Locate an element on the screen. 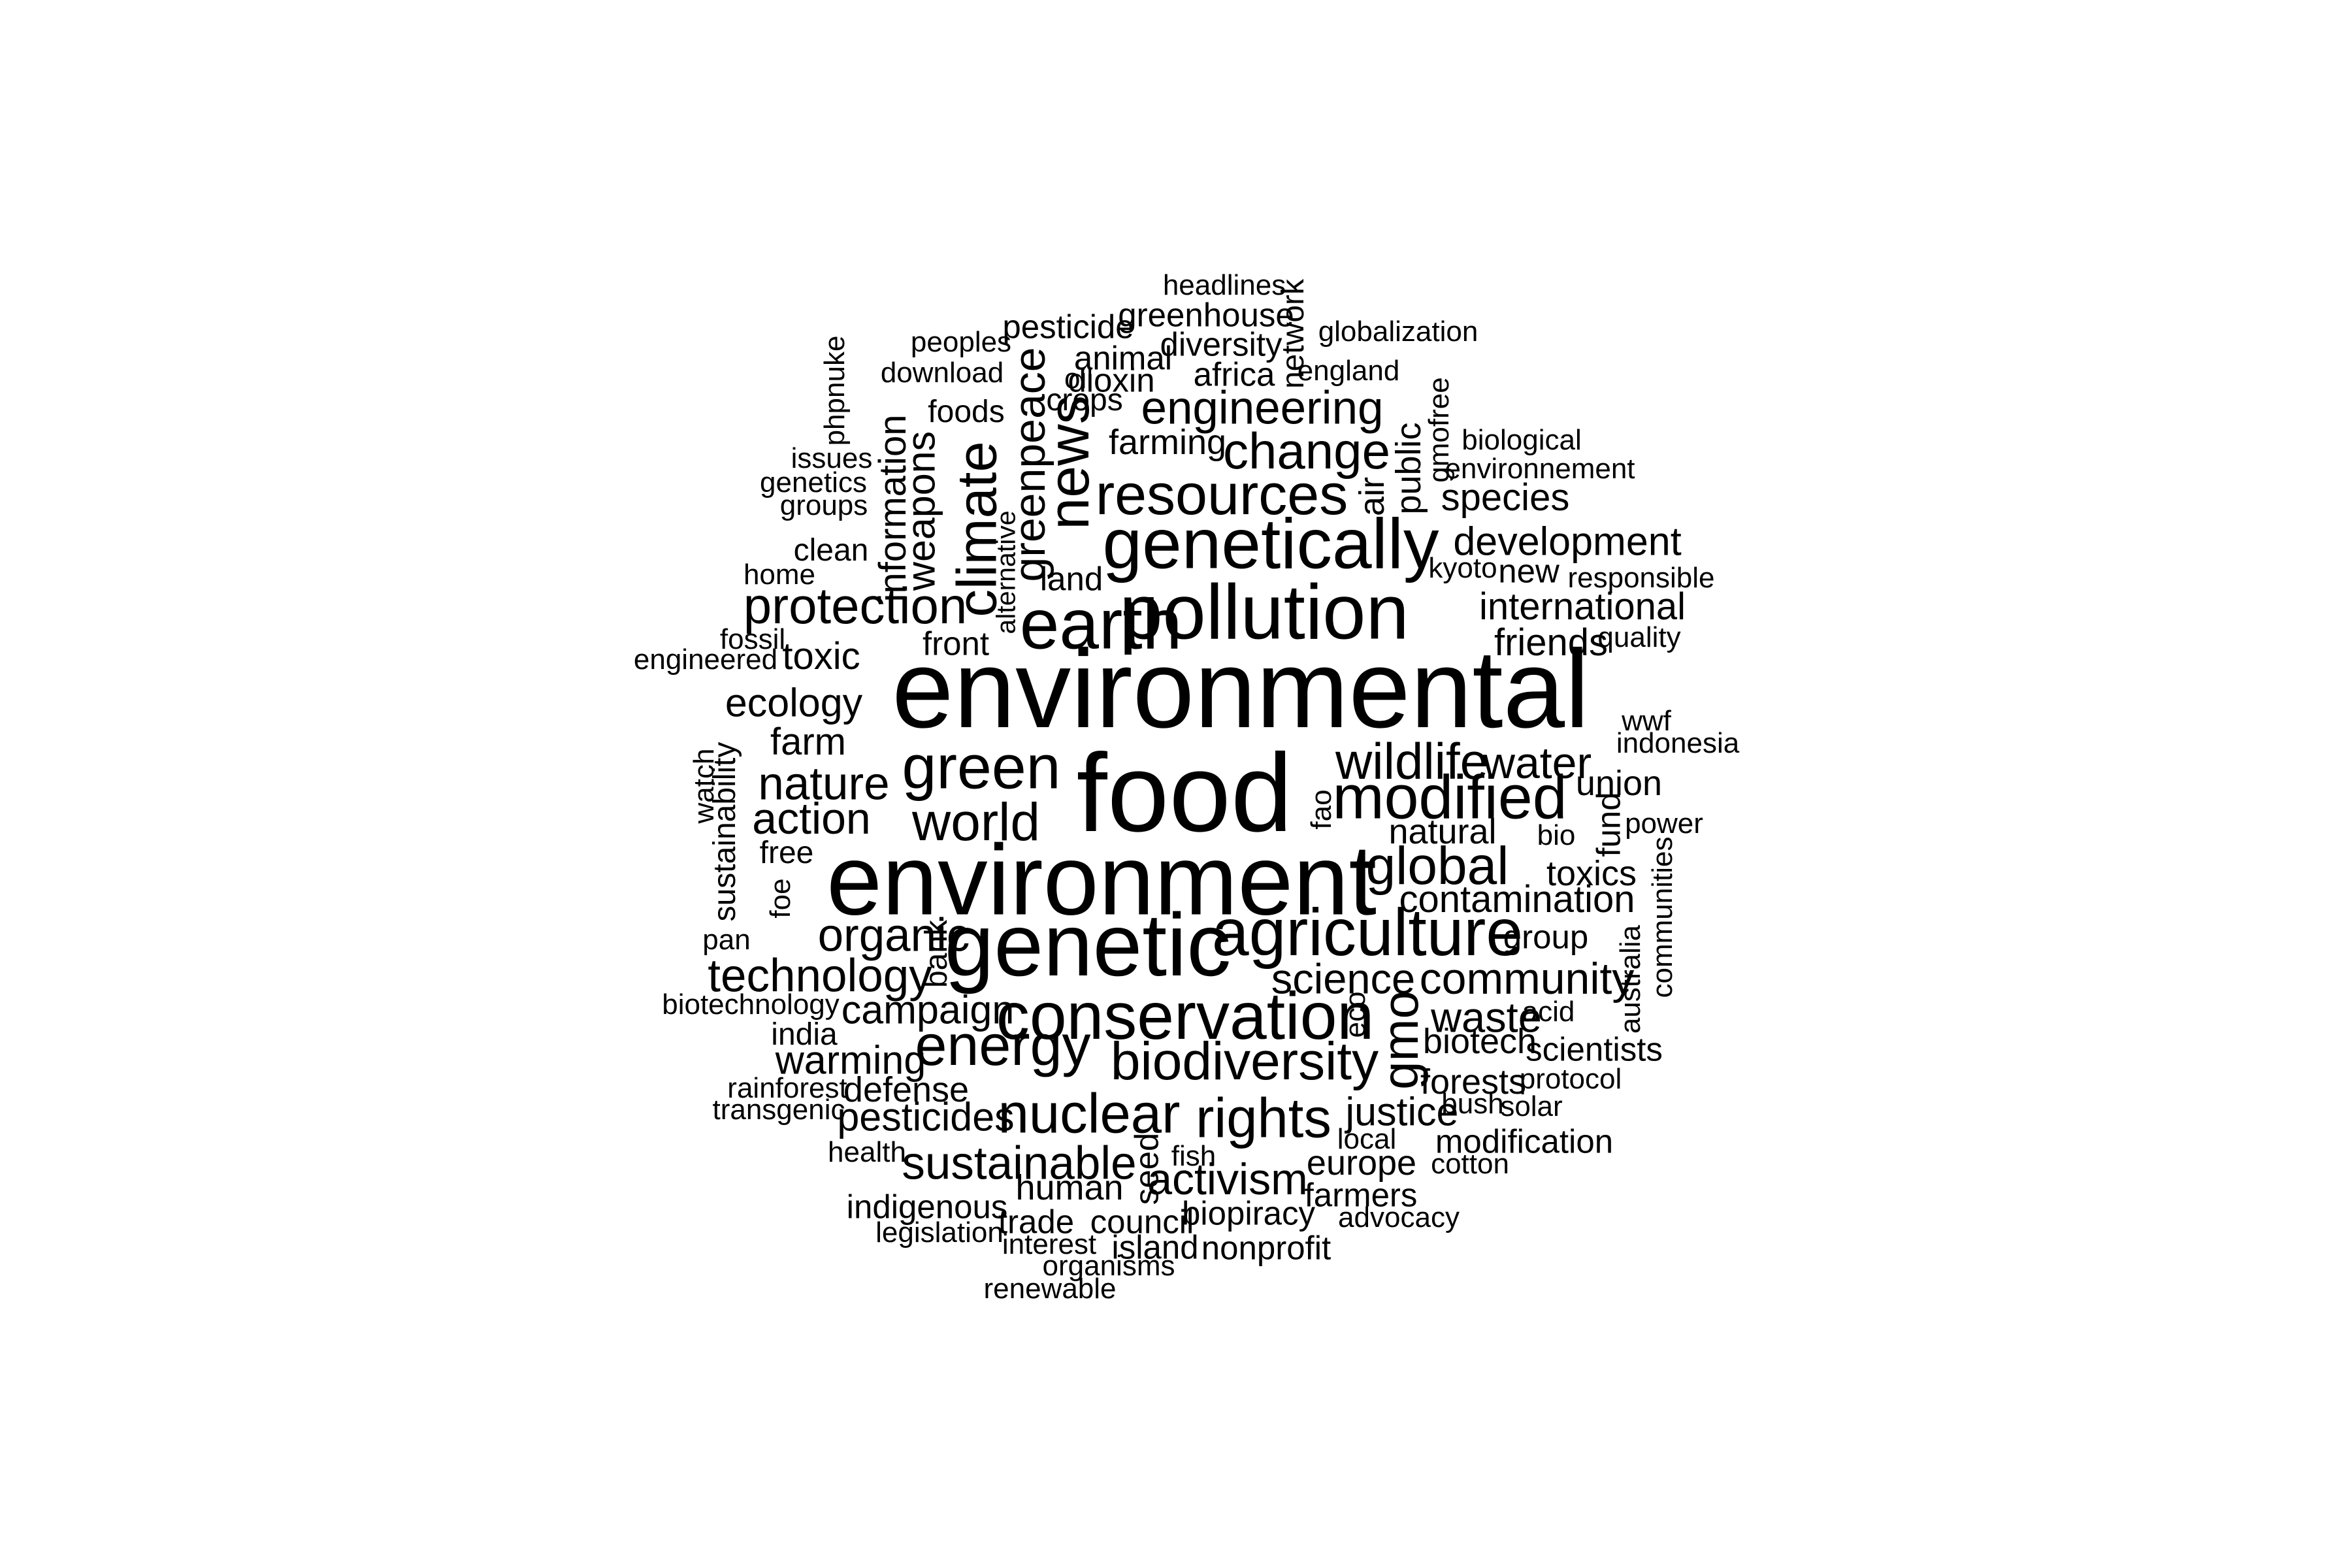 Image resolution: width=2352 pixels, height=1568 pixels. word-protocol: protocol is located at coordinates (1570, 1079).